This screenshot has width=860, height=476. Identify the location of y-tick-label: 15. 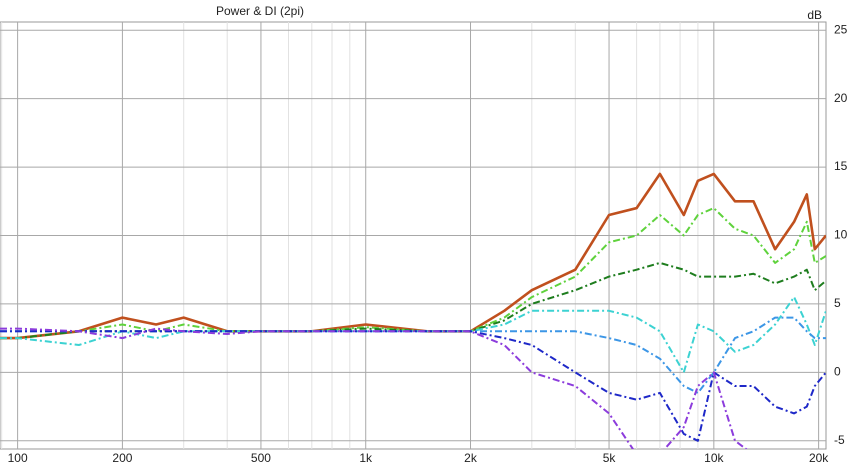
(841, 166).